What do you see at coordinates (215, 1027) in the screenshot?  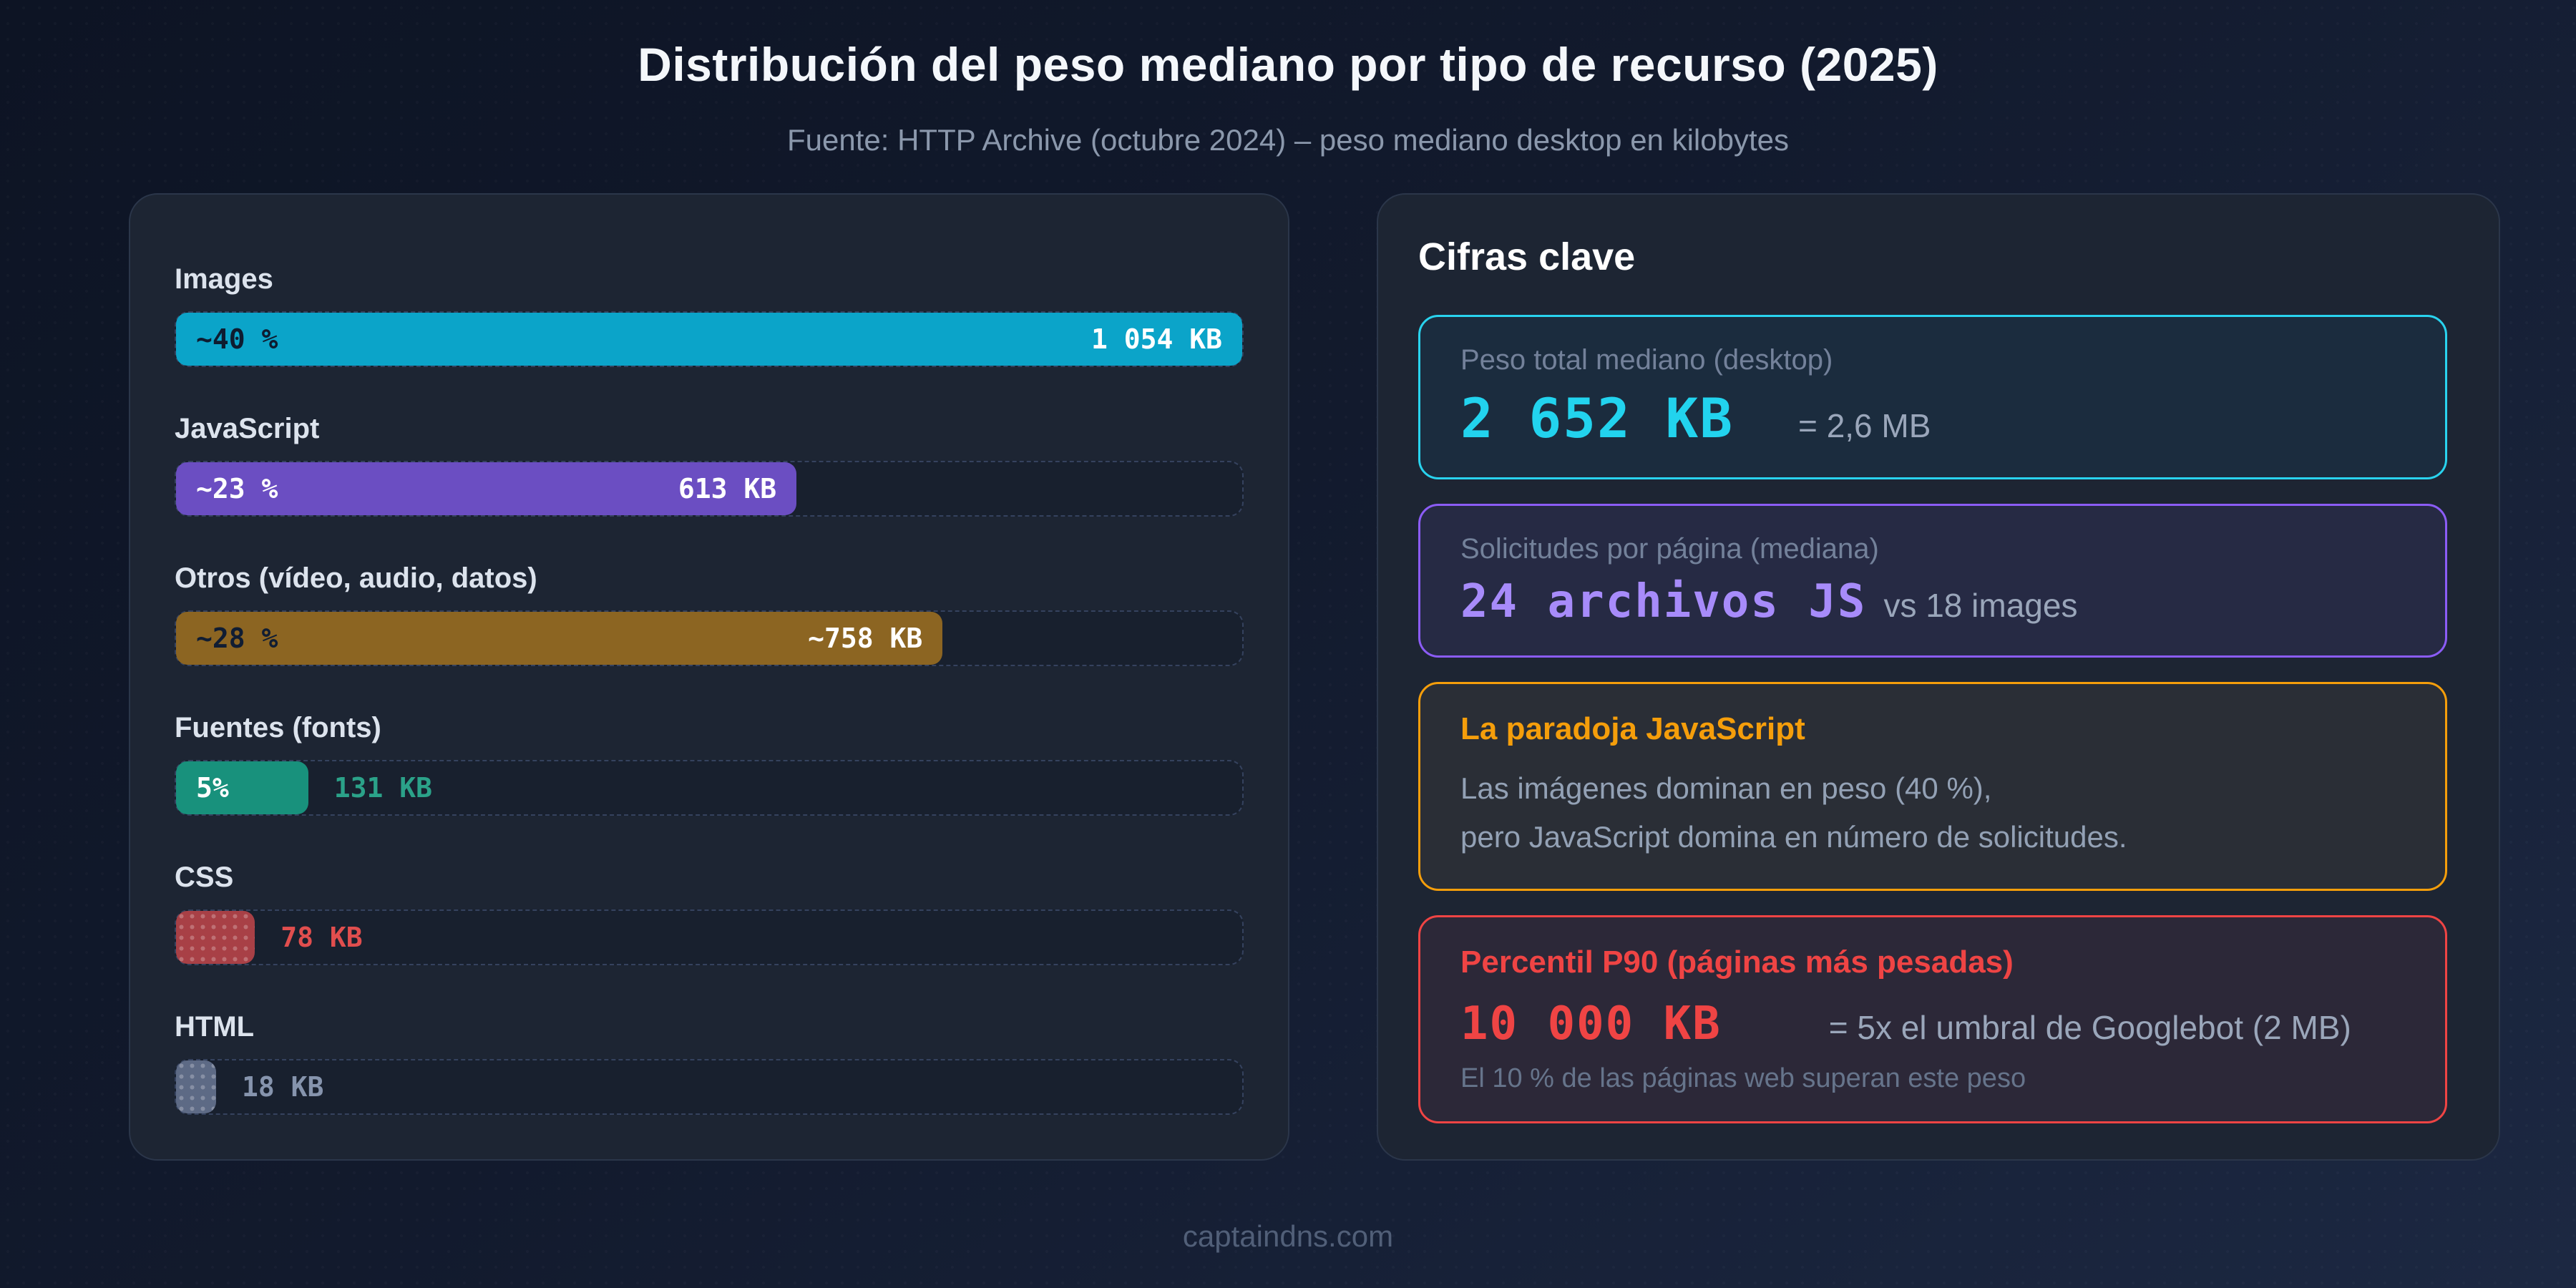 I see `bar-label-html: HTML` at bounding box center [215, 1027].